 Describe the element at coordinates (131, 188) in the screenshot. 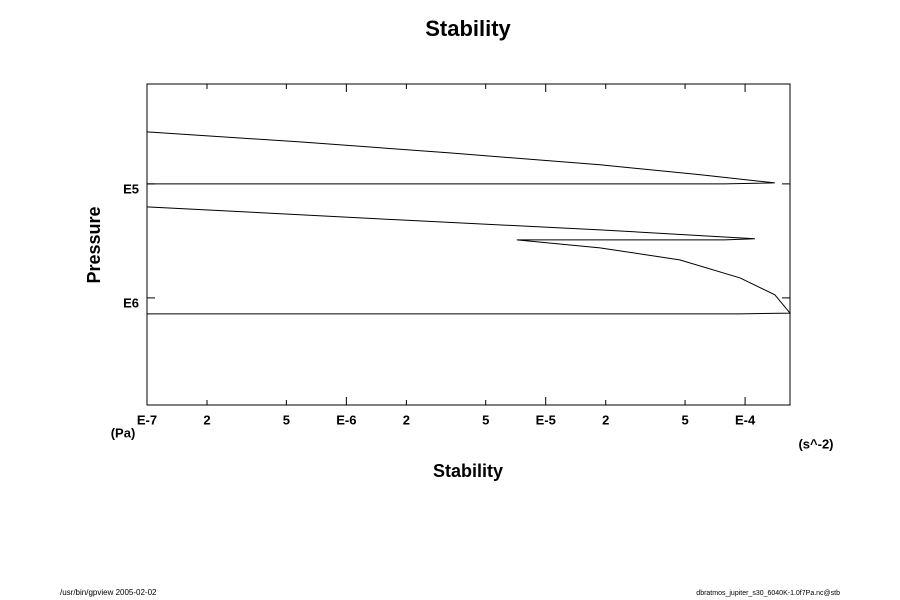

I see `y-tick-label: E5` at that location.